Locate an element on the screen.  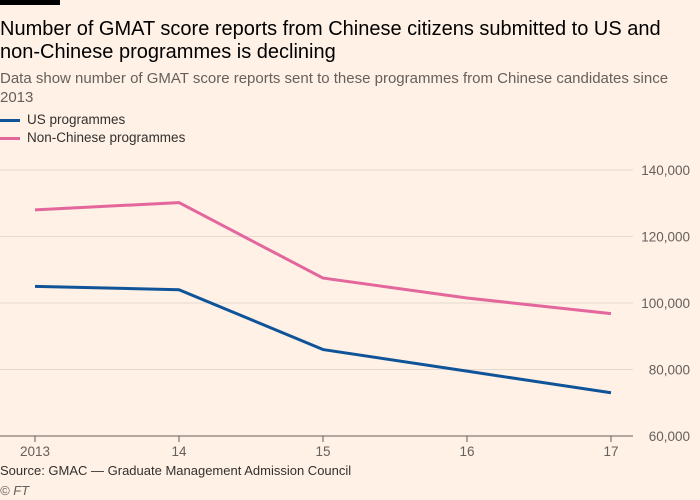
x-tick-label: 2013 is located at coordinates (35, 451).